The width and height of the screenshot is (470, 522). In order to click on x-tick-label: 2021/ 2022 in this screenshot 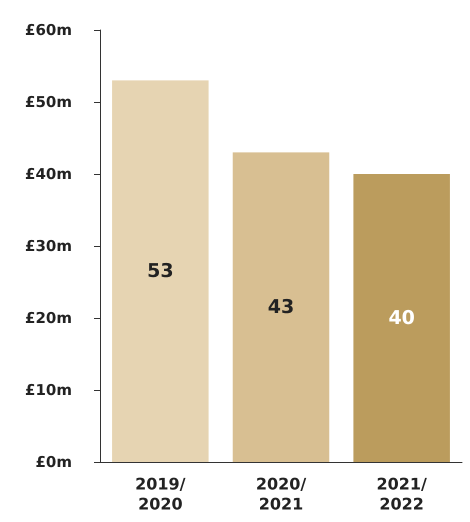, I will do `click(402, 494)`.